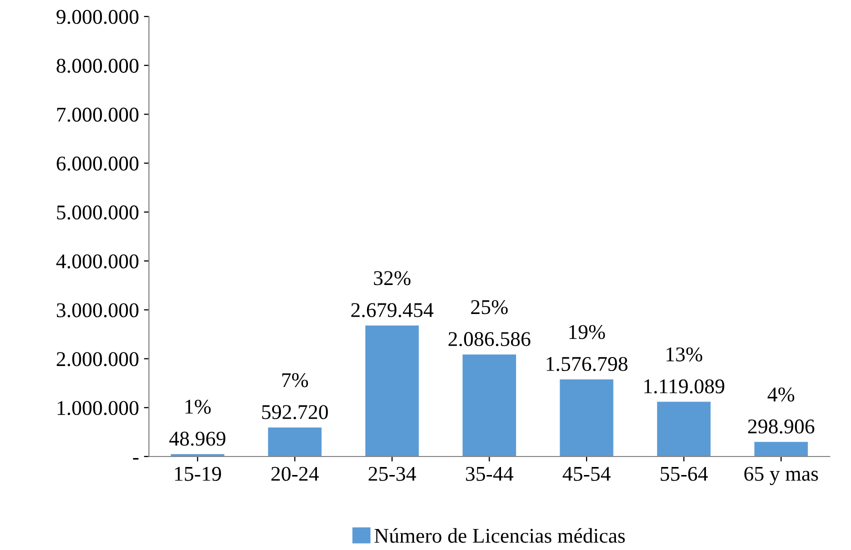 The image size is (851, 550). Describe the element at coordinates (295, 412) in the screenshot. I see `data-label: 592.720` at that location.